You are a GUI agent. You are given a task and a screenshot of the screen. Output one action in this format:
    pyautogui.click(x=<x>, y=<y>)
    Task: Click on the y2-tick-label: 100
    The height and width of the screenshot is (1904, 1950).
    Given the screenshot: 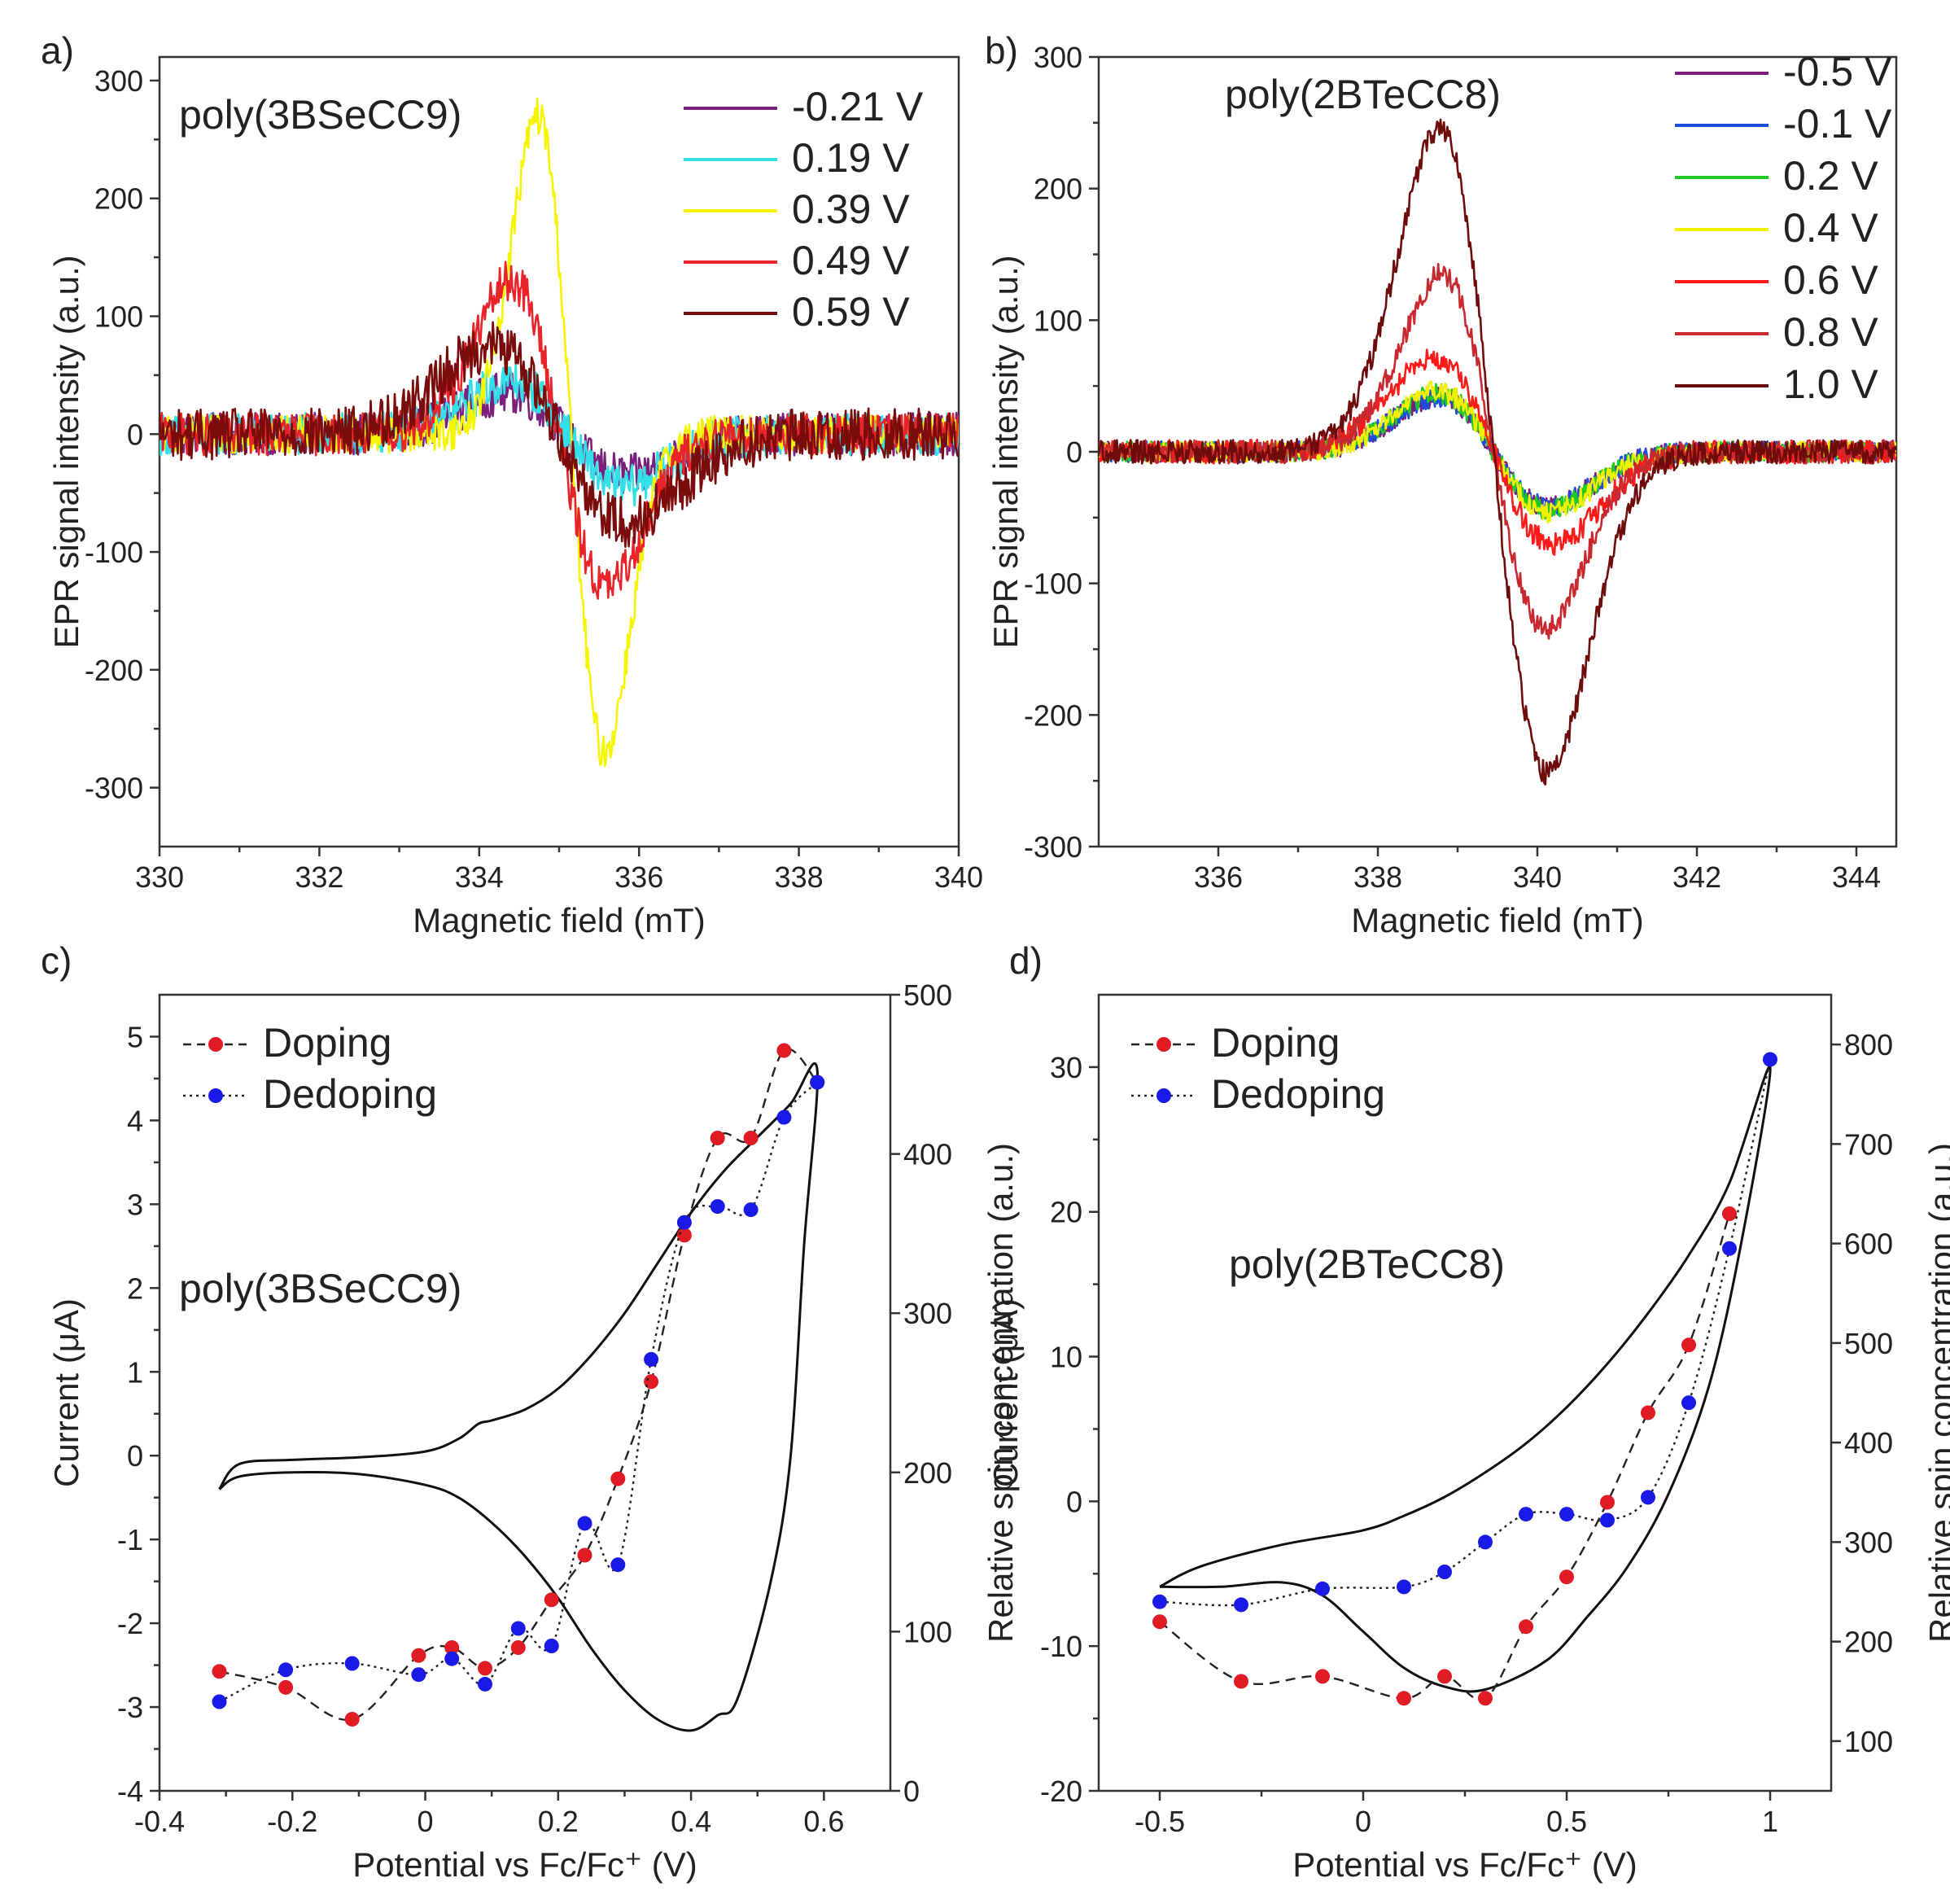 What is the action you would take?
    pyautogui.click(x=927, y=1632)
    